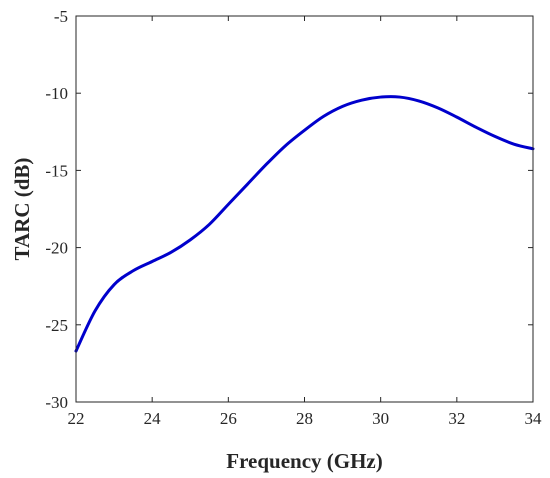 The width and height of the screenshot is (550, 478). What do you see at coordinates (76, 418) in the screenshot?
I see `x-tick-label: 22` at bounding box center [76, 418].